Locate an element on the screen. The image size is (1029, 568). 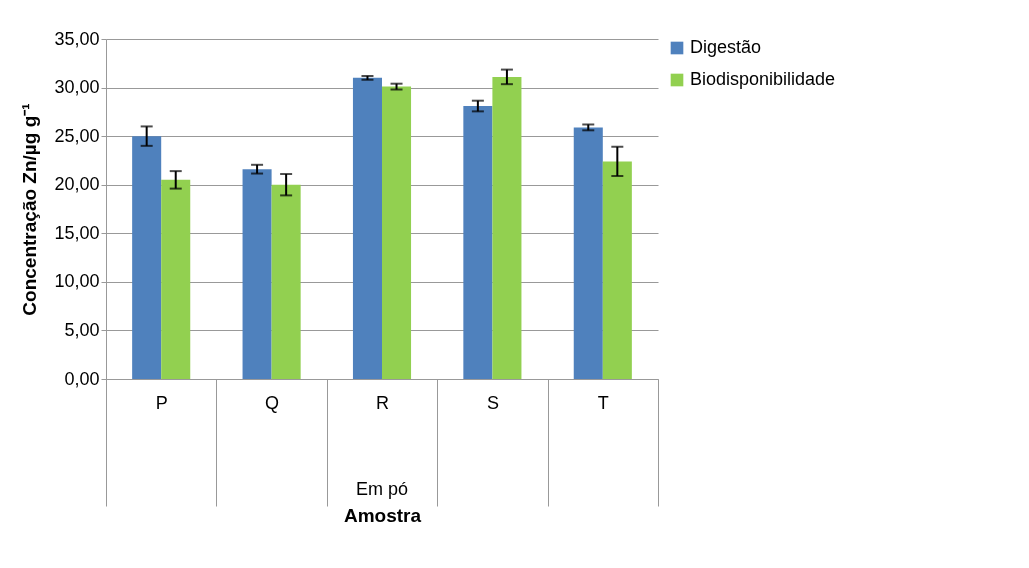
text: Em pó is located at coordinates (382, 489).